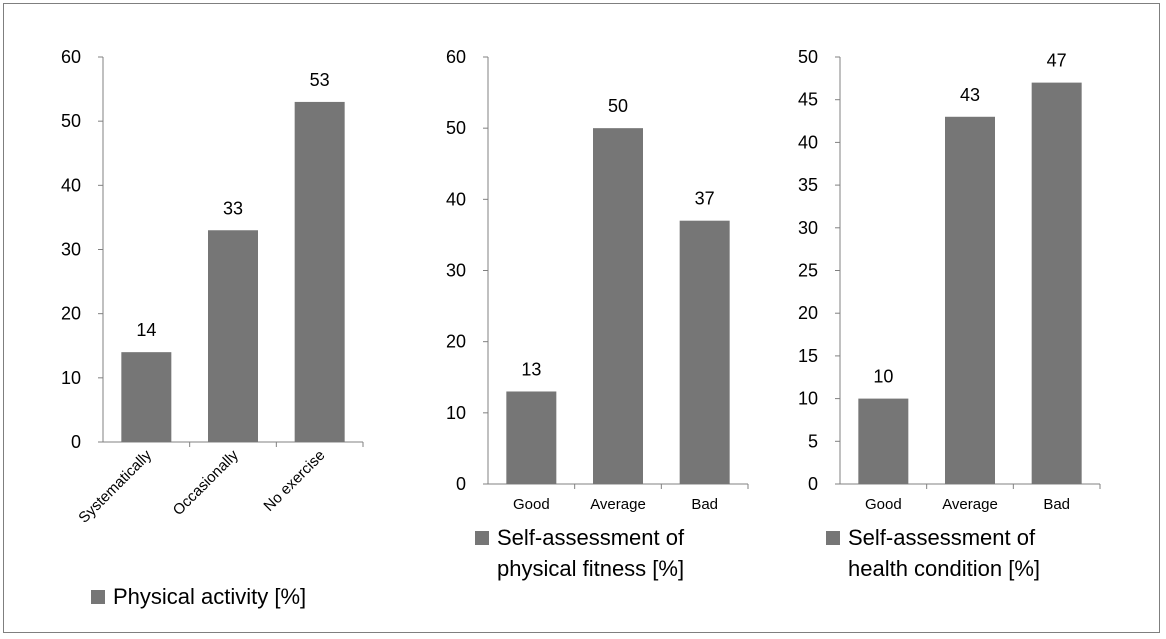 This screenshot has height=639, width=1166. Describe the element at coordinates (115, 486) in the screenshot. I see `category-label: Systematically` at that location.